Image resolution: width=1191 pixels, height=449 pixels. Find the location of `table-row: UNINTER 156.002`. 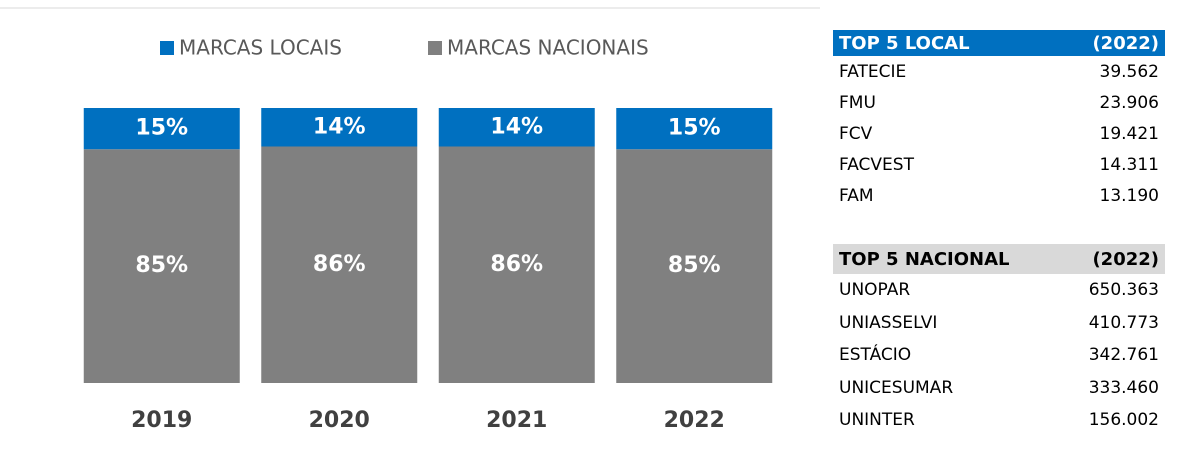

table-row: UNINTER 156.002 is located at coordinates (999, 420).